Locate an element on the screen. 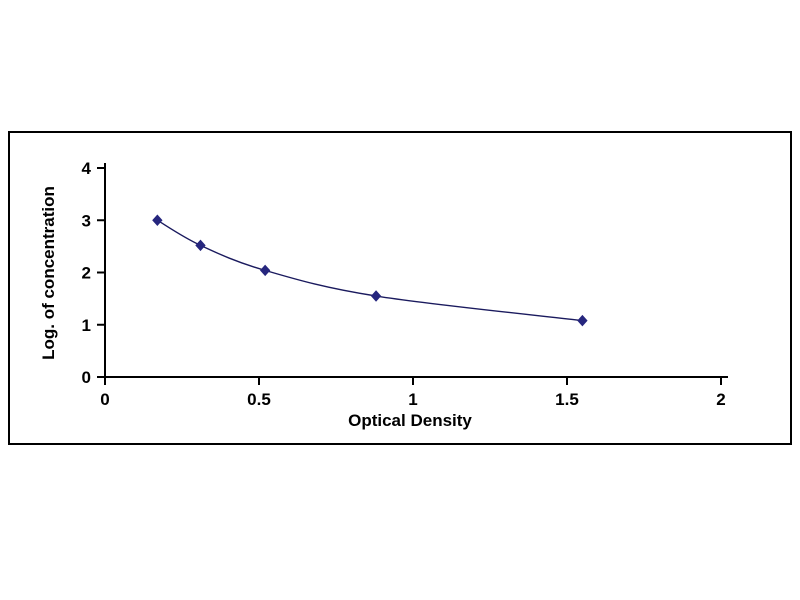  y-tick-label: 3 is located at coordinates (86, 220).